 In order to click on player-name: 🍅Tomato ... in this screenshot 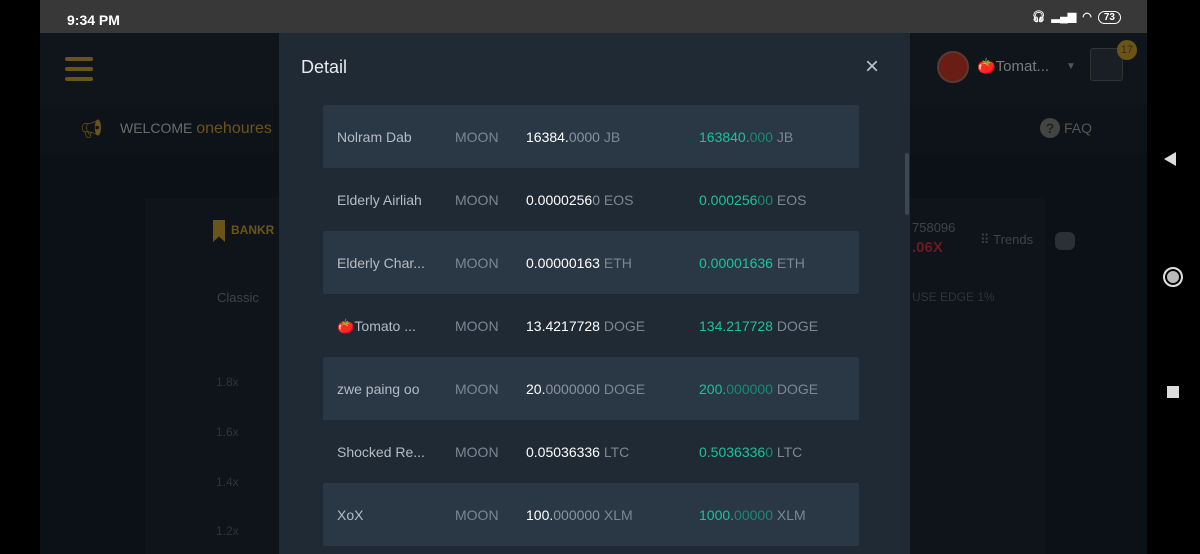, I will do `click(376, 326)`.